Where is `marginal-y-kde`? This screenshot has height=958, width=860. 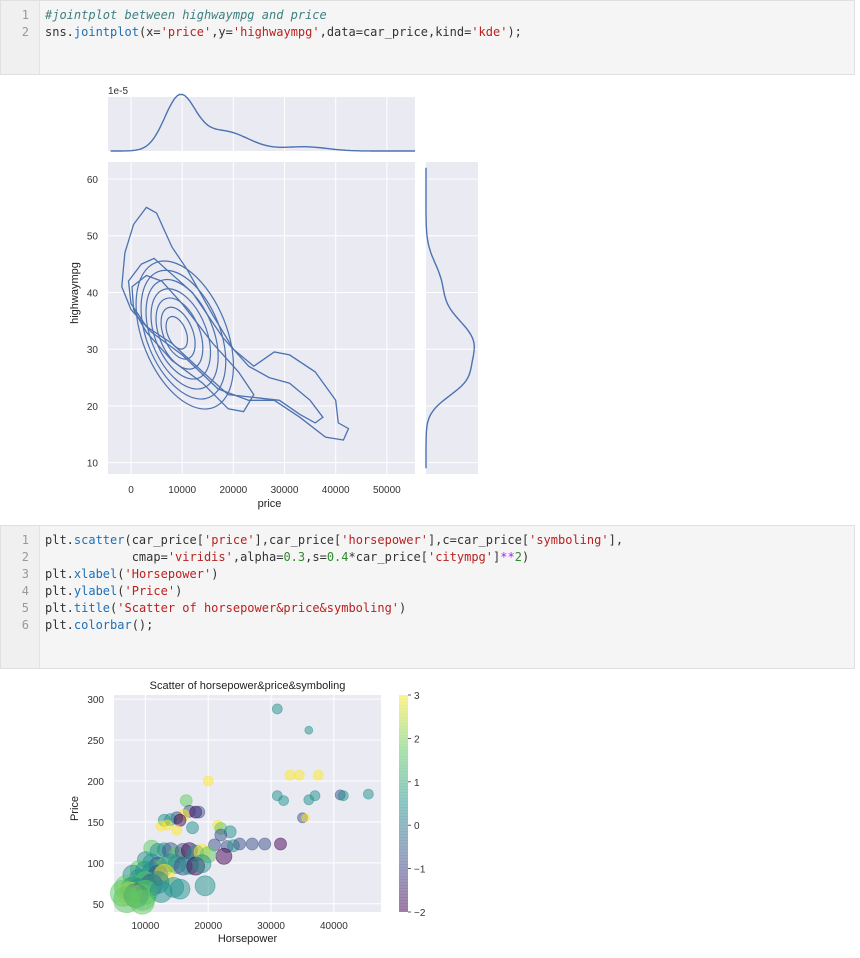 marginal-y-kde is located at coordinates (450, 318).